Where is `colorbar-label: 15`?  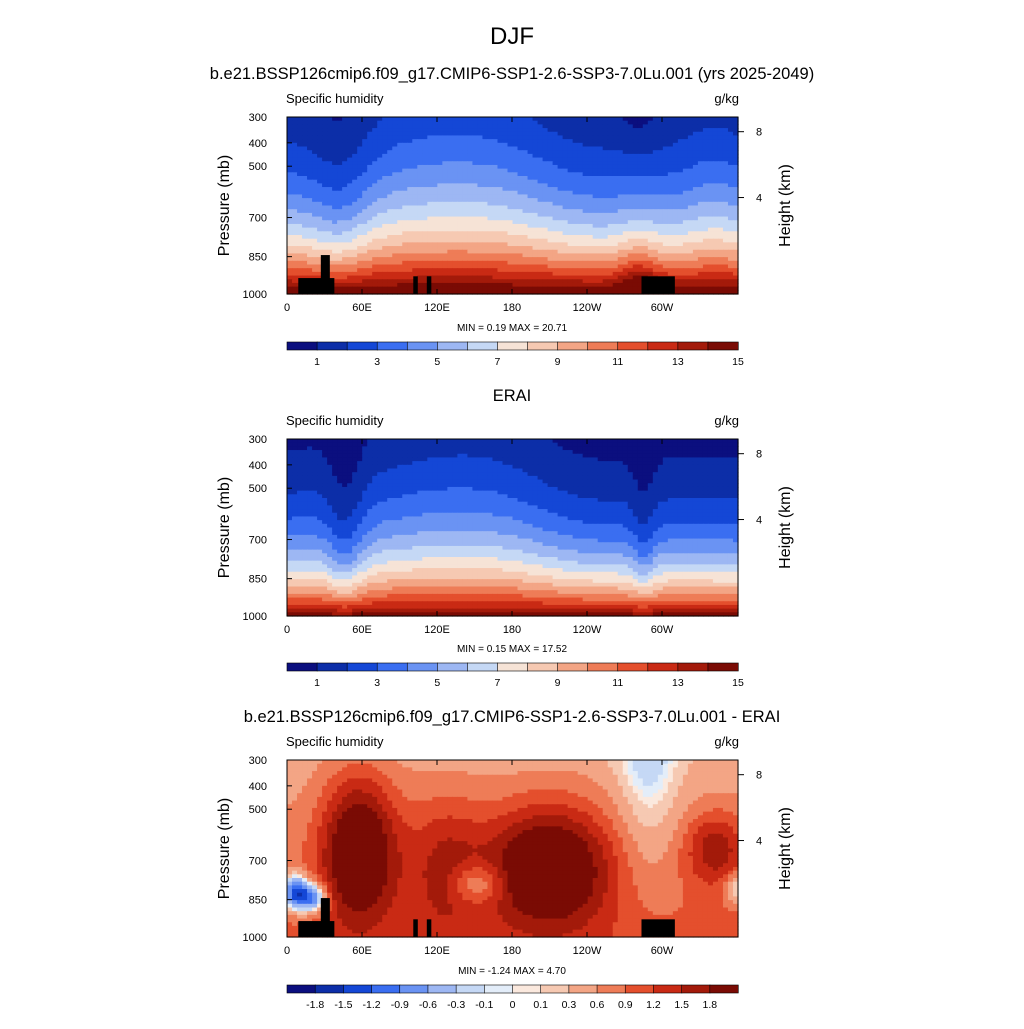
colorbar-label: 15 is located at coordinates (738, 362).